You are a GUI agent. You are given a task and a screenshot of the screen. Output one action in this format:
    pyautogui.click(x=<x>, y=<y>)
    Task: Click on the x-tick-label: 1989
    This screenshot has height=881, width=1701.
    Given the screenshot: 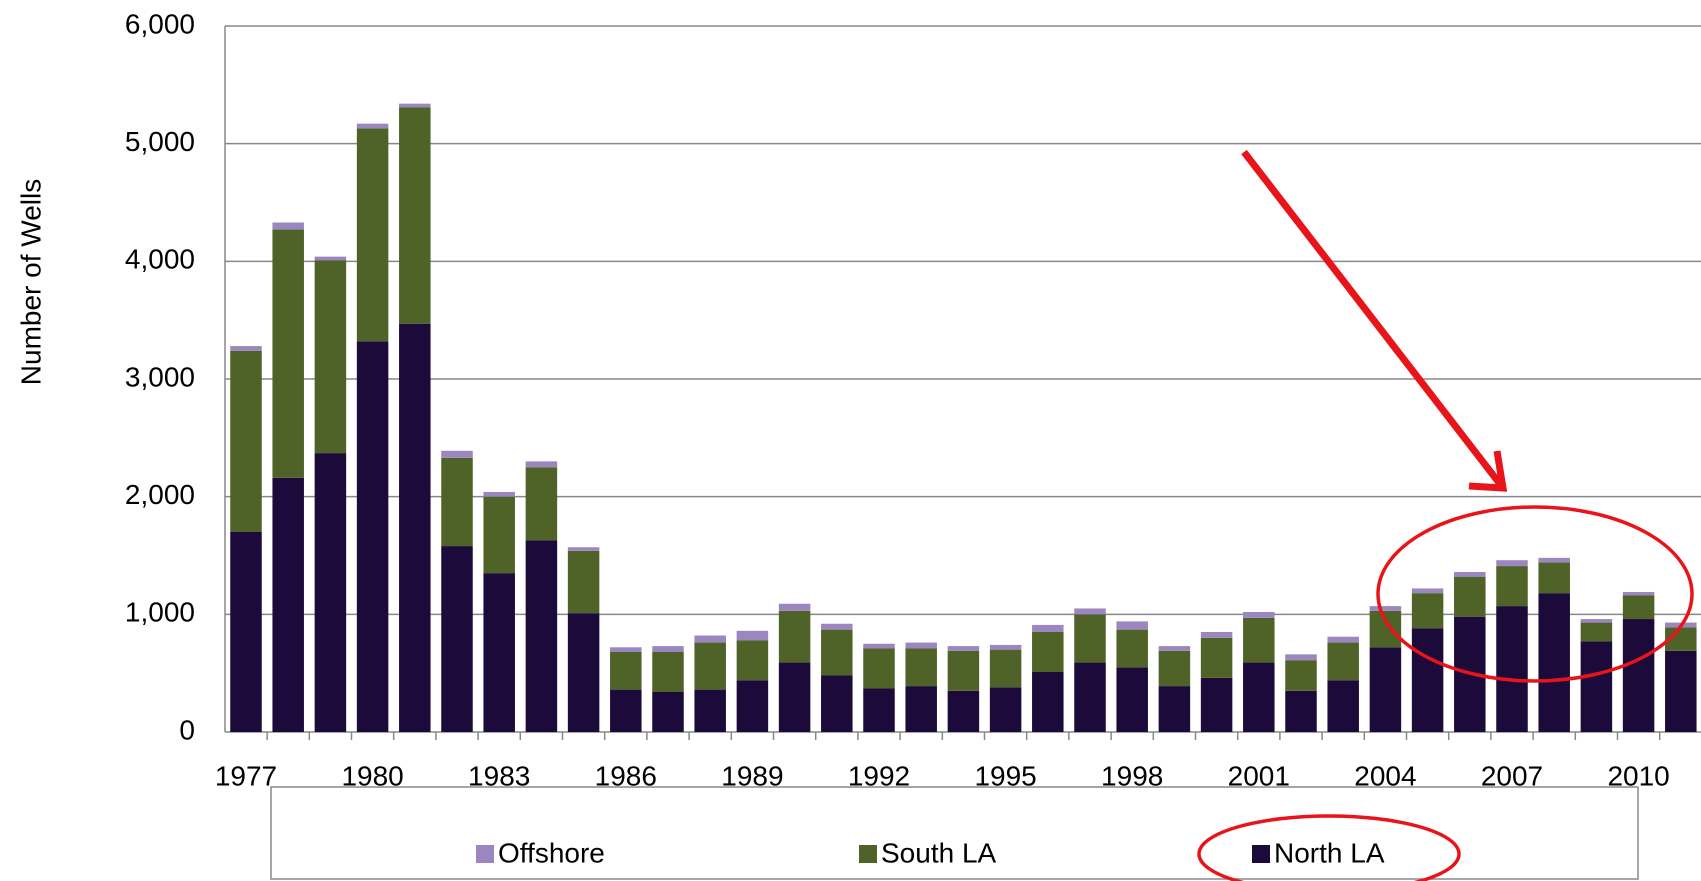 What is the action you would take?
    pyautogui.click(x=752, y=775)
    